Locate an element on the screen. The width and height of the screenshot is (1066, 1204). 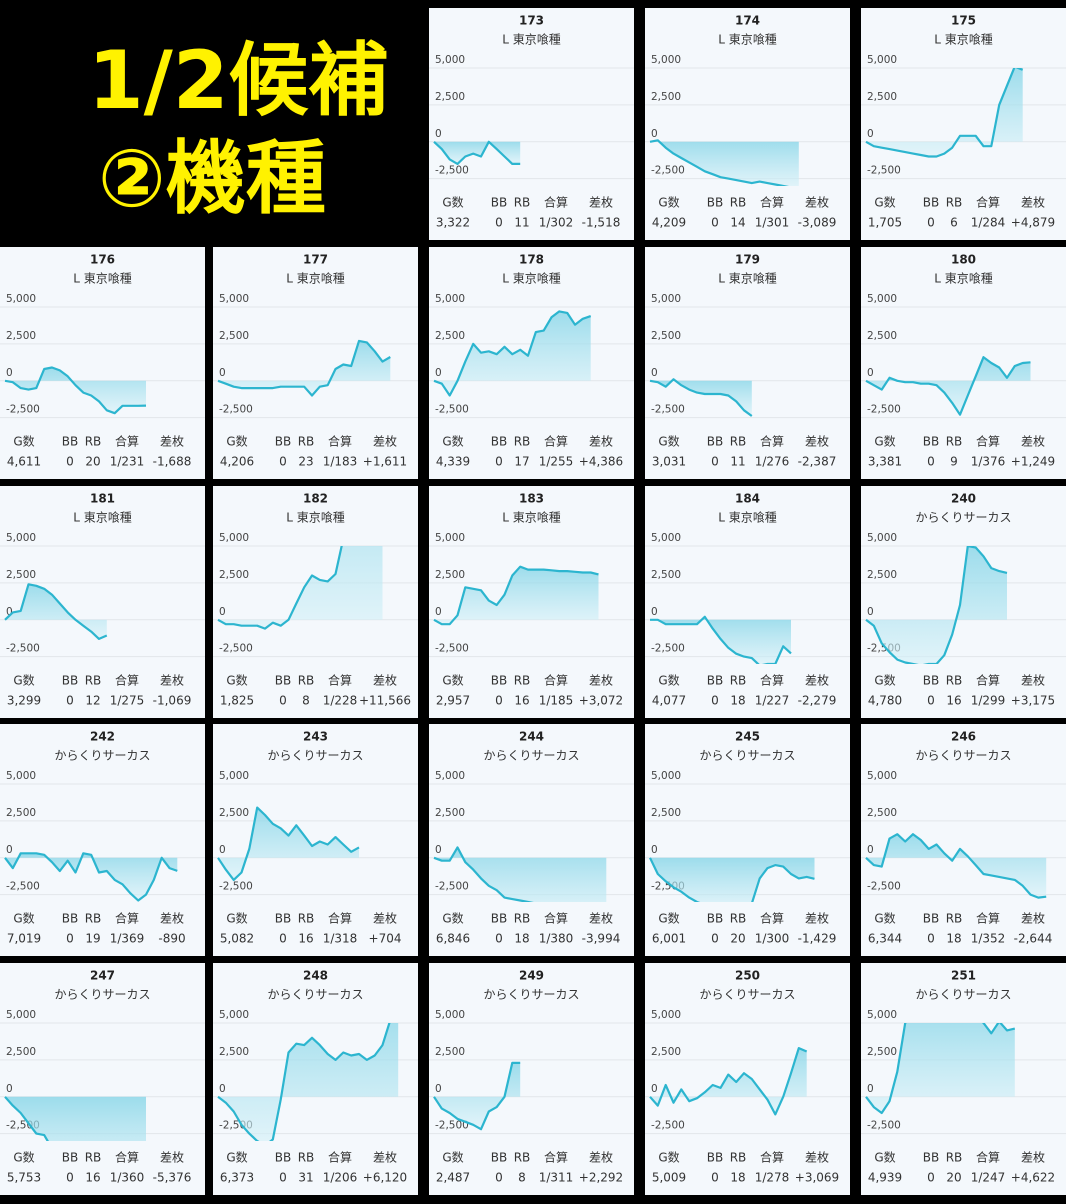
stat-value: 20 is located at coordinates (92, 462).